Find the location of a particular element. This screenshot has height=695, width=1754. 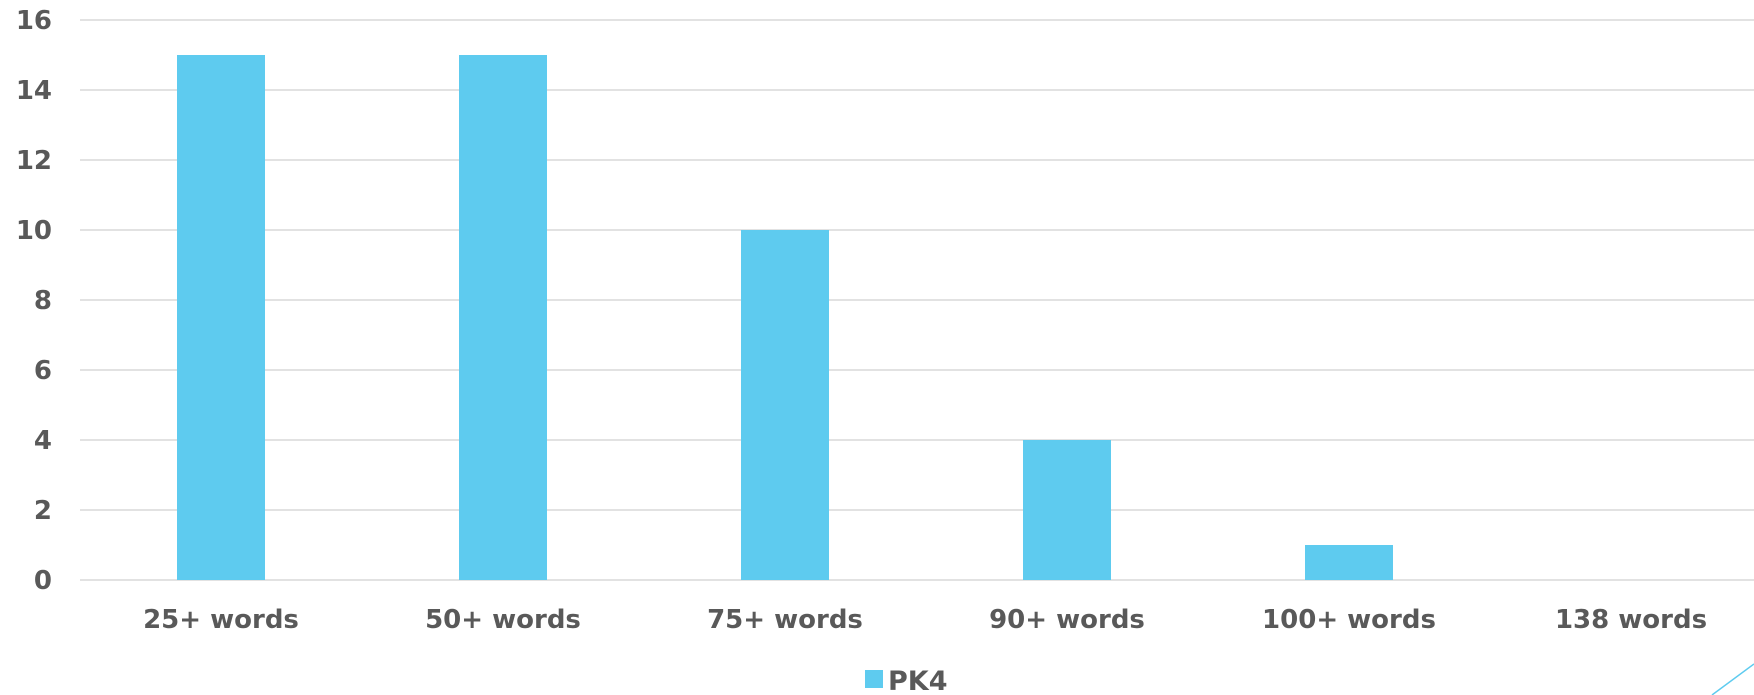

x-tick-label-3: 75+ words is located at coordinates (785, 620).